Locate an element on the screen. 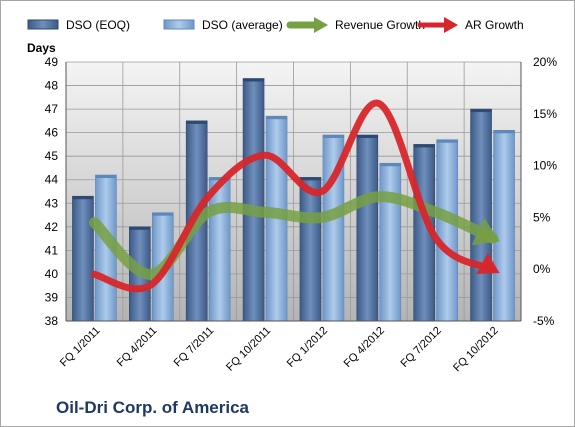  x-tick-label: FQ 4/2012 is located at coordinates (364, 347).